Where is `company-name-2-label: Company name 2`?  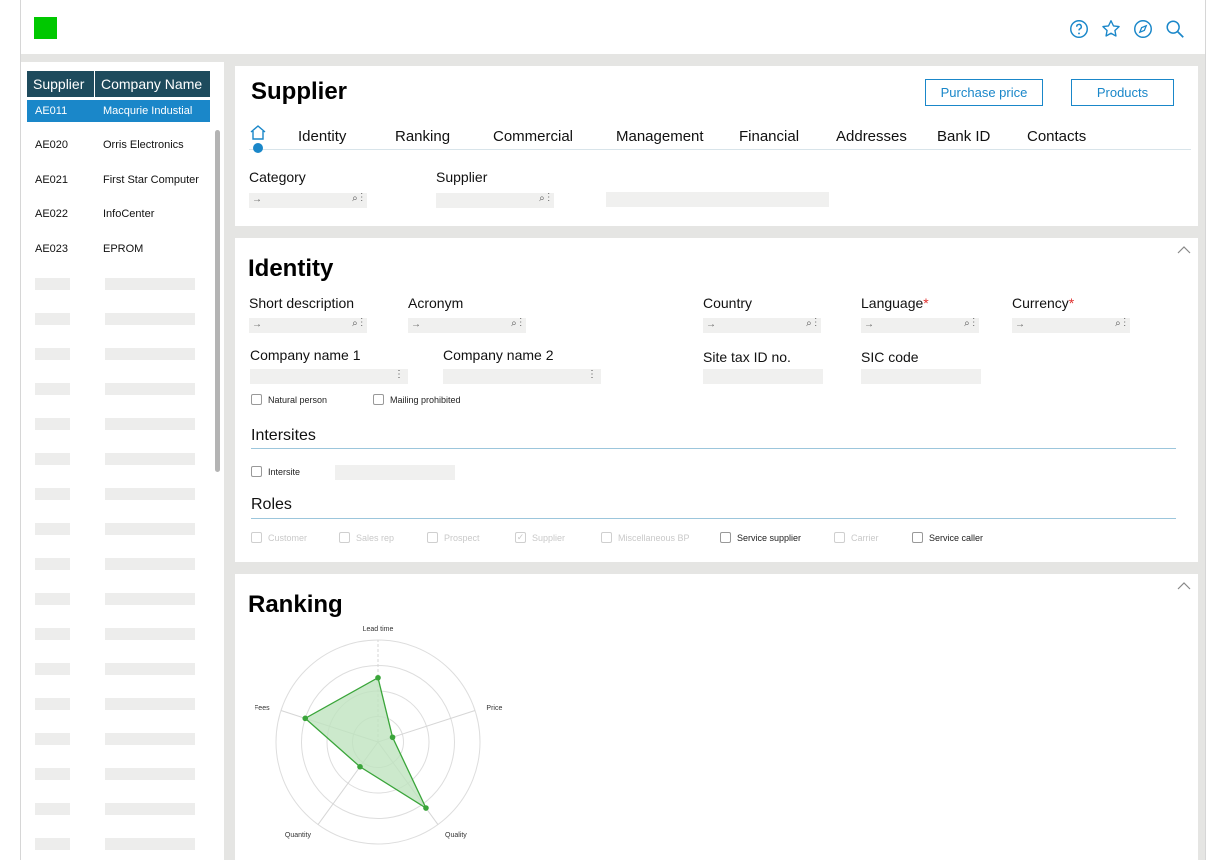
company-name-2-label: Company name 2 is located at coordinates (498, 355).